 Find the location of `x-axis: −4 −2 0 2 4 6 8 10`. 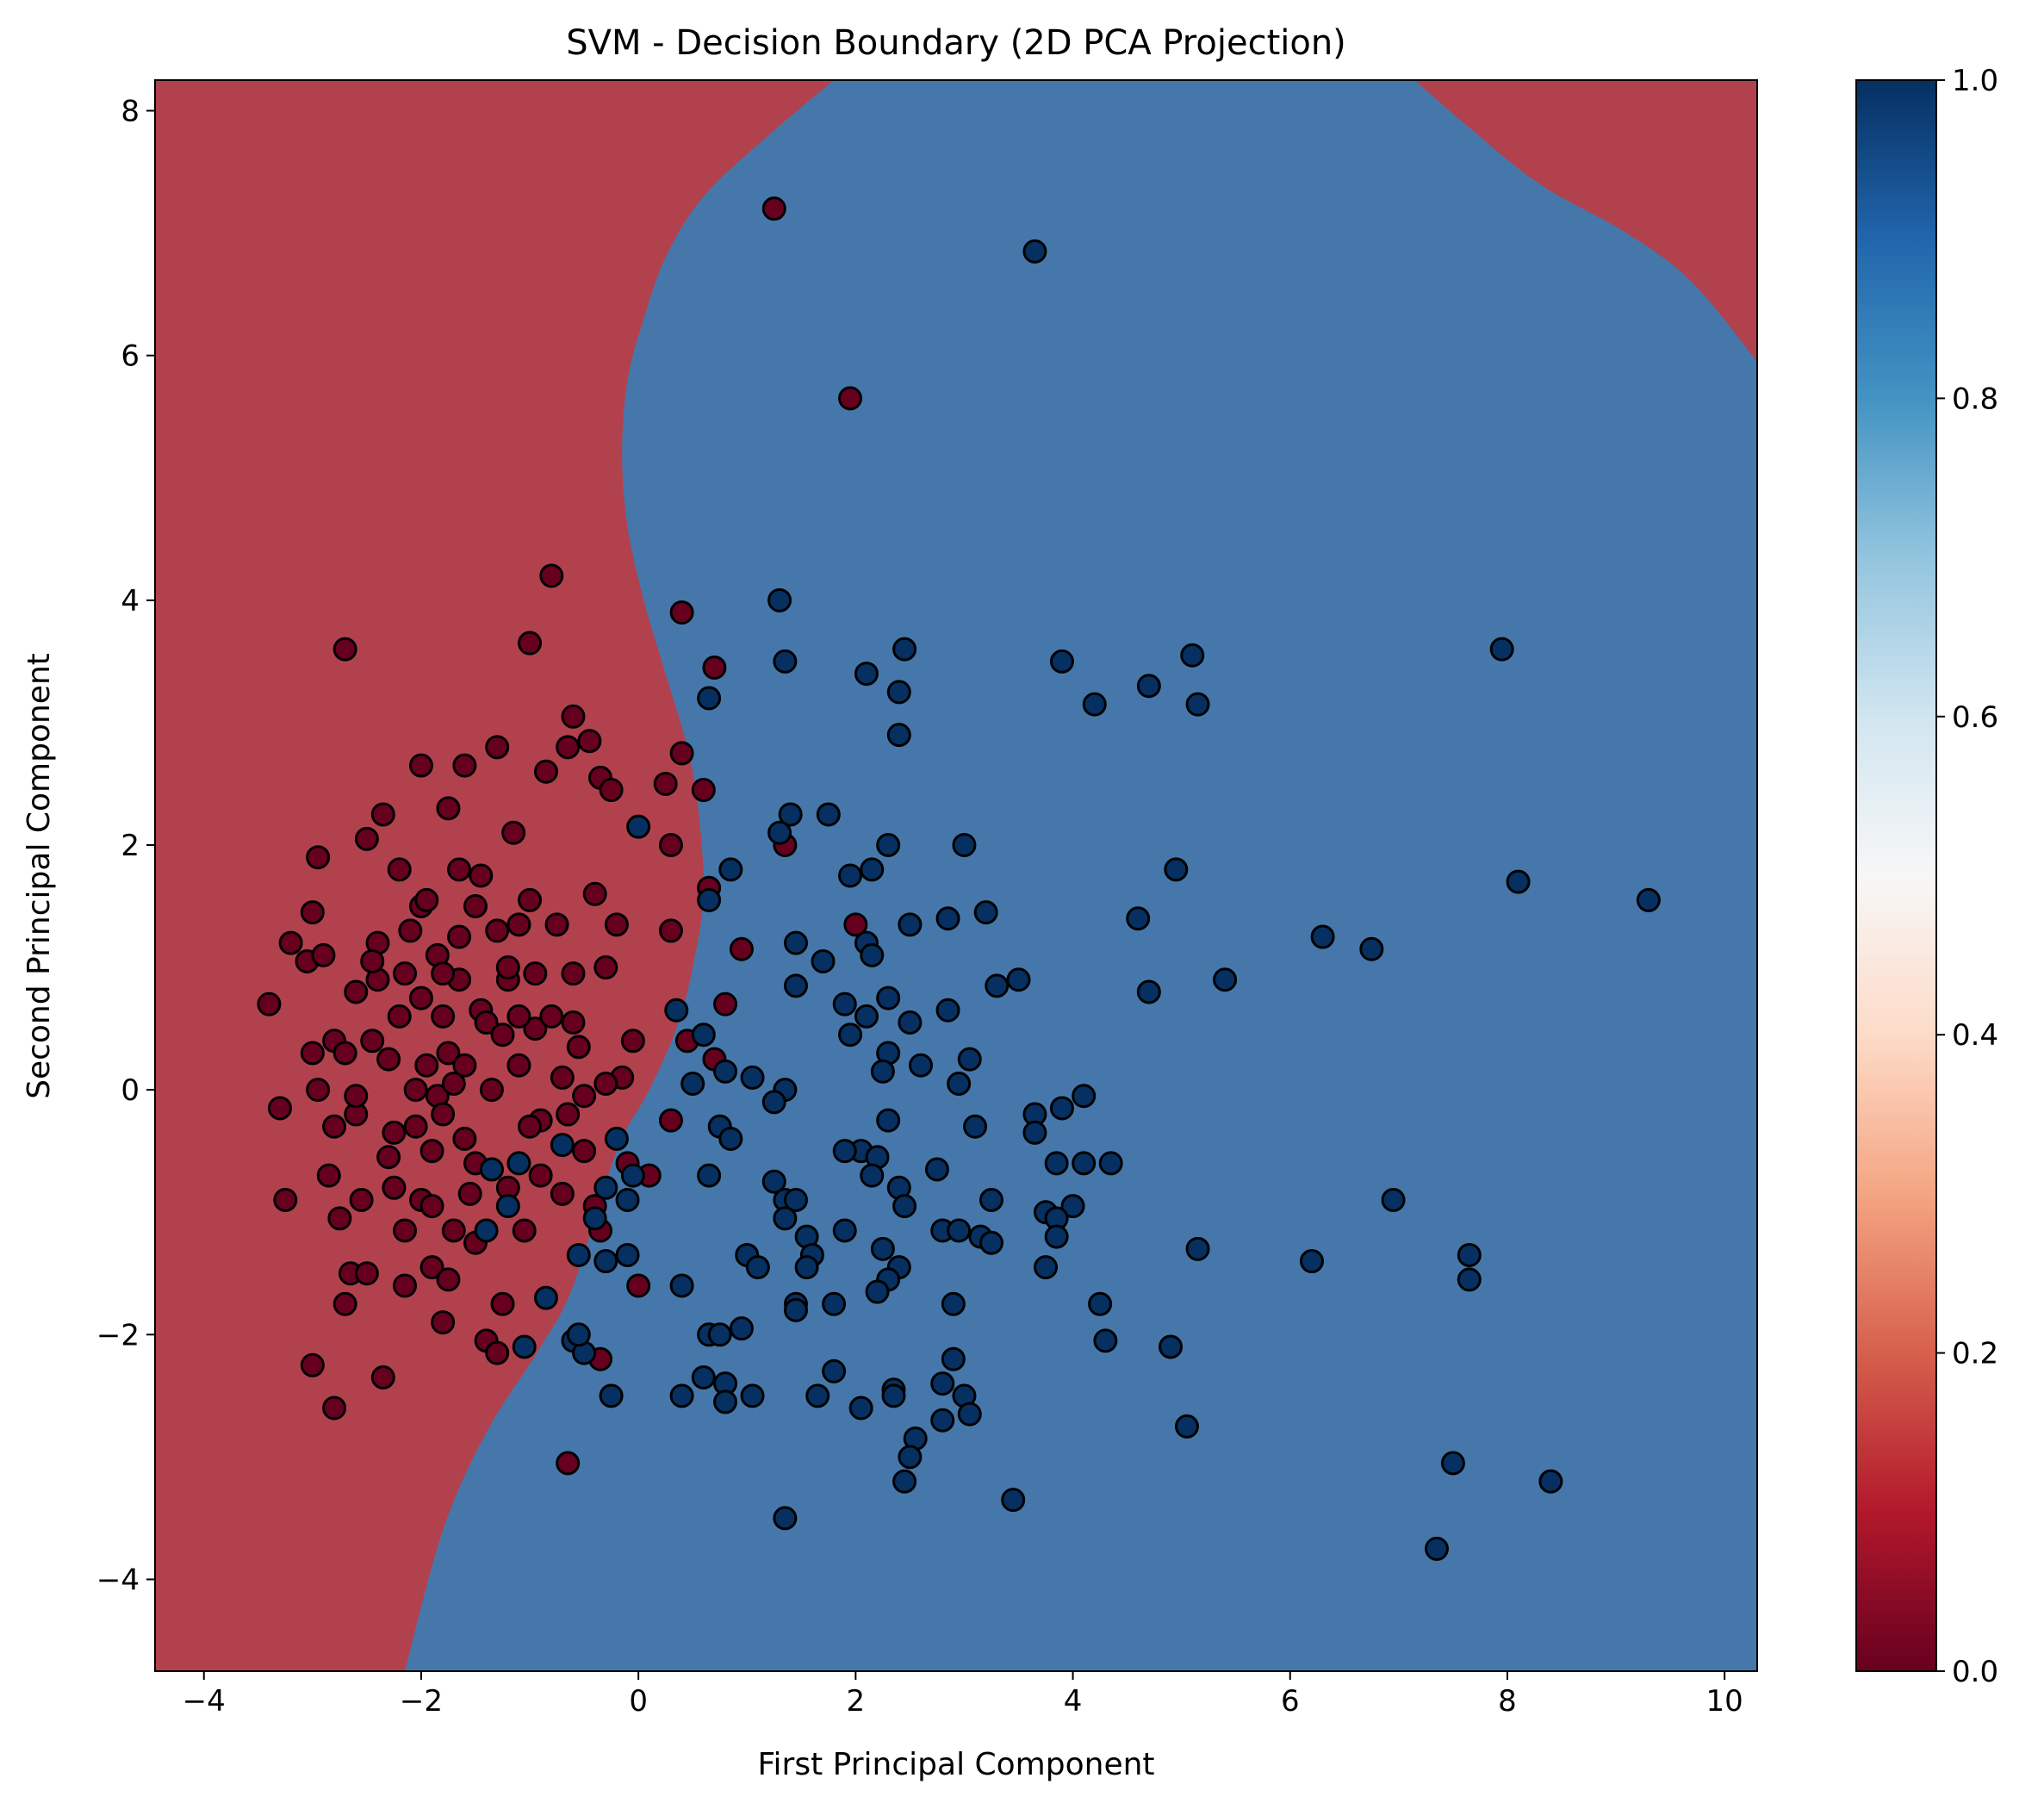

x-axis: −4 −2 0 2 4 6 8 10 is located at coordinates (963, 1695).